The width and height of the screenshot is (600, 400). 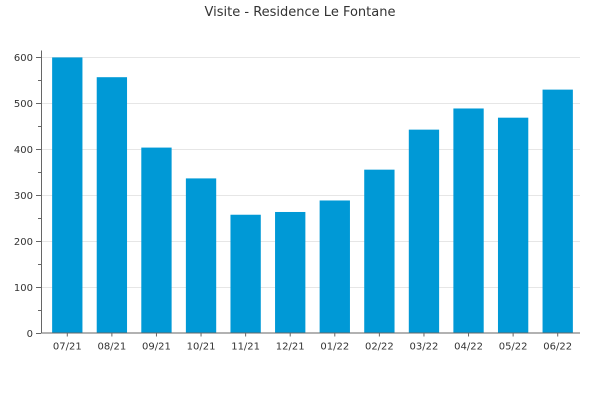 What do you see at coordinates (334, 347) in the screenshot?
I see `x-tick-label: 01/22` at bounding box center [334, 347].